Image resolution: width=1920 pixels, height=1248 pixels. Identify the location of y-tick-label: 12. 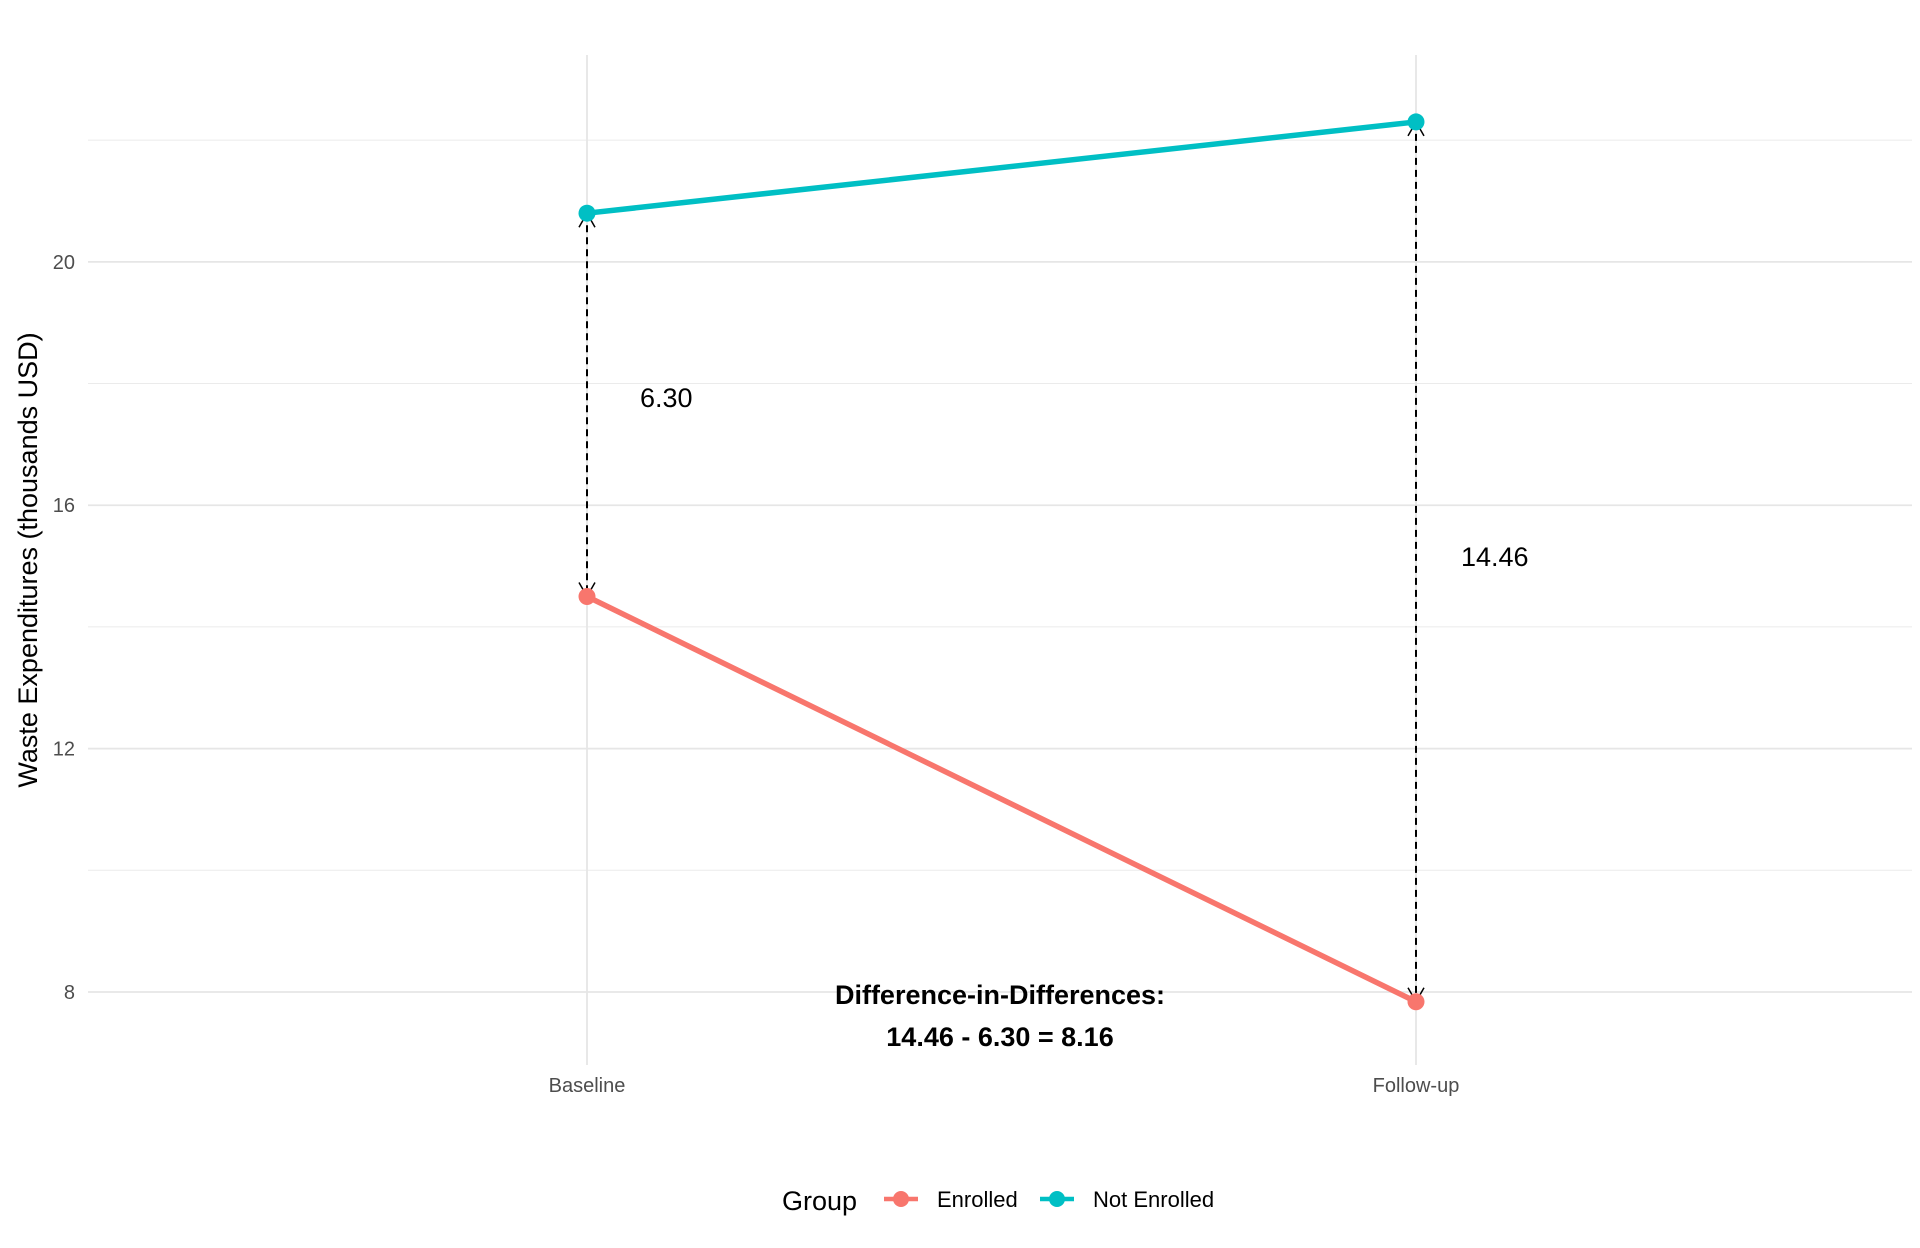
(64, 750).